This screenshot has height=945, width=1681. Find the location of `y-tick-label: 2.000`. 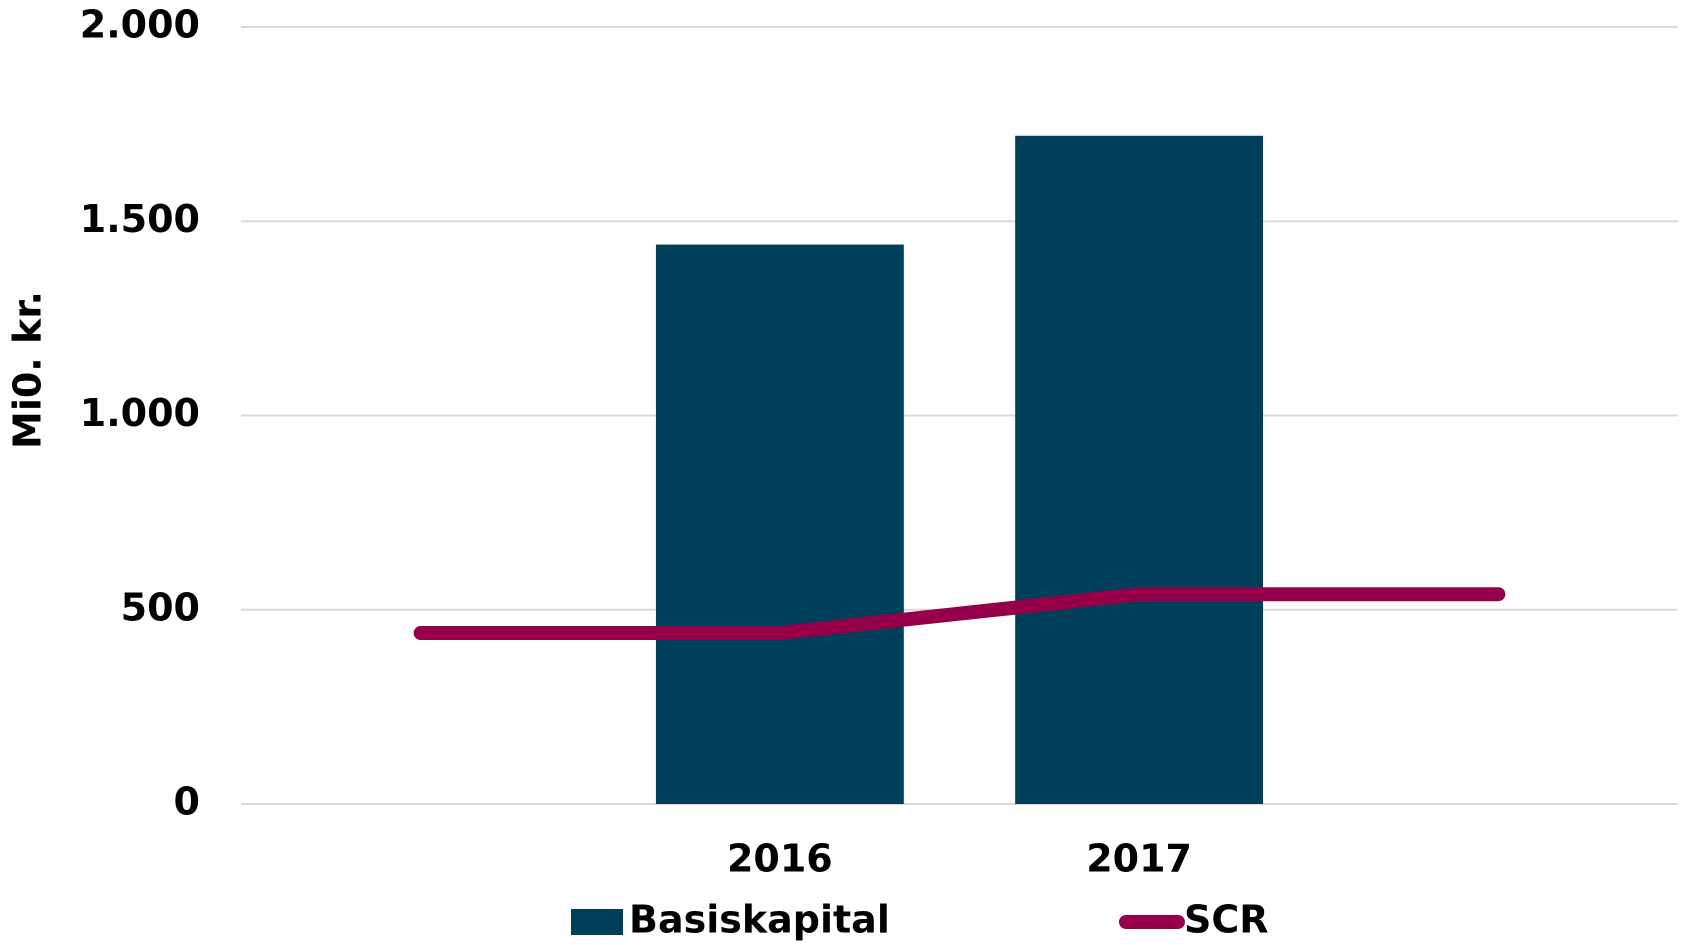

y-tick-label: 2.000 is located at coordinates (140, 25).